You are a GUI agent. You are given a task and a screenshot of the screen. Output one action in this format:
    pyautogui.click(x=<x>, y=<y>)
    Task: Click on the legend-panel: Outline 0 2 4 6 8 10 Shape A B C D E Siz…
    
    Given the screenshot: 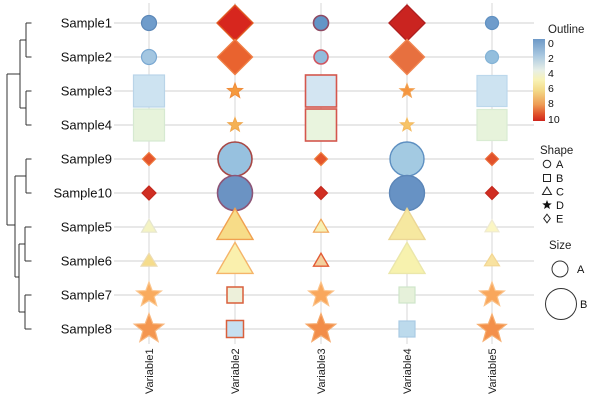 What is the action you would take?
    pyautogui.click(x=560, y=172)
    